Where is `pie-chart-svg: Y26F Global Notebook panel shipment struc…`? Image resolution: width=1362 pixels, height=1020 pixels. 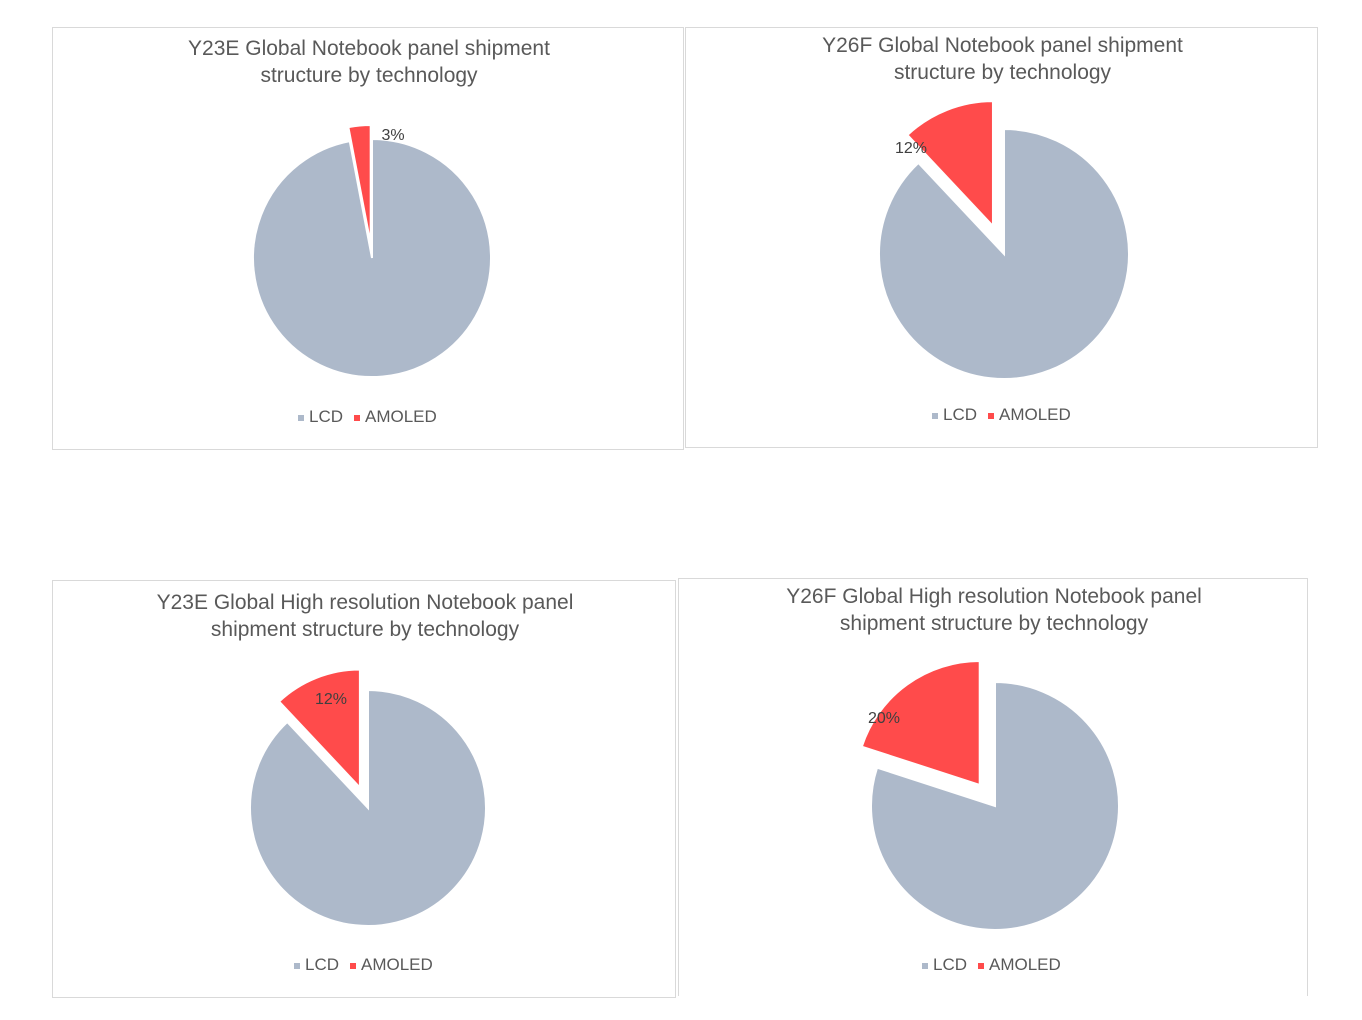 pie-chart-svg: Y26F Global Notebook panel shipment struc… is located at coordinates (1002, 229).